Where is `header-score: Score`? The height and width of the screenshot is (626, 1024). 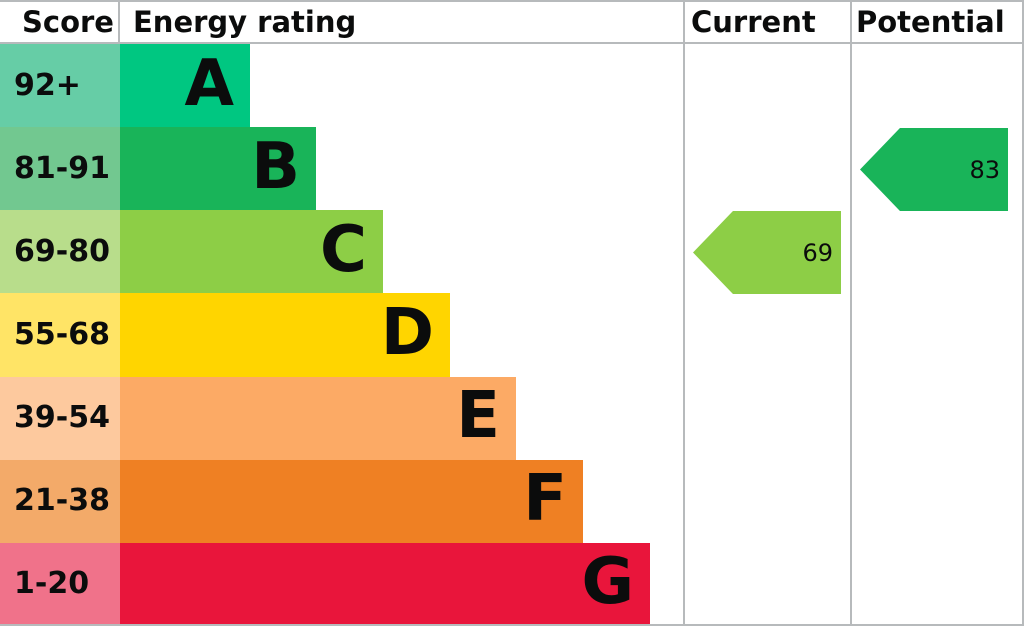
header-score: Score is located at coordinates (60, 22).